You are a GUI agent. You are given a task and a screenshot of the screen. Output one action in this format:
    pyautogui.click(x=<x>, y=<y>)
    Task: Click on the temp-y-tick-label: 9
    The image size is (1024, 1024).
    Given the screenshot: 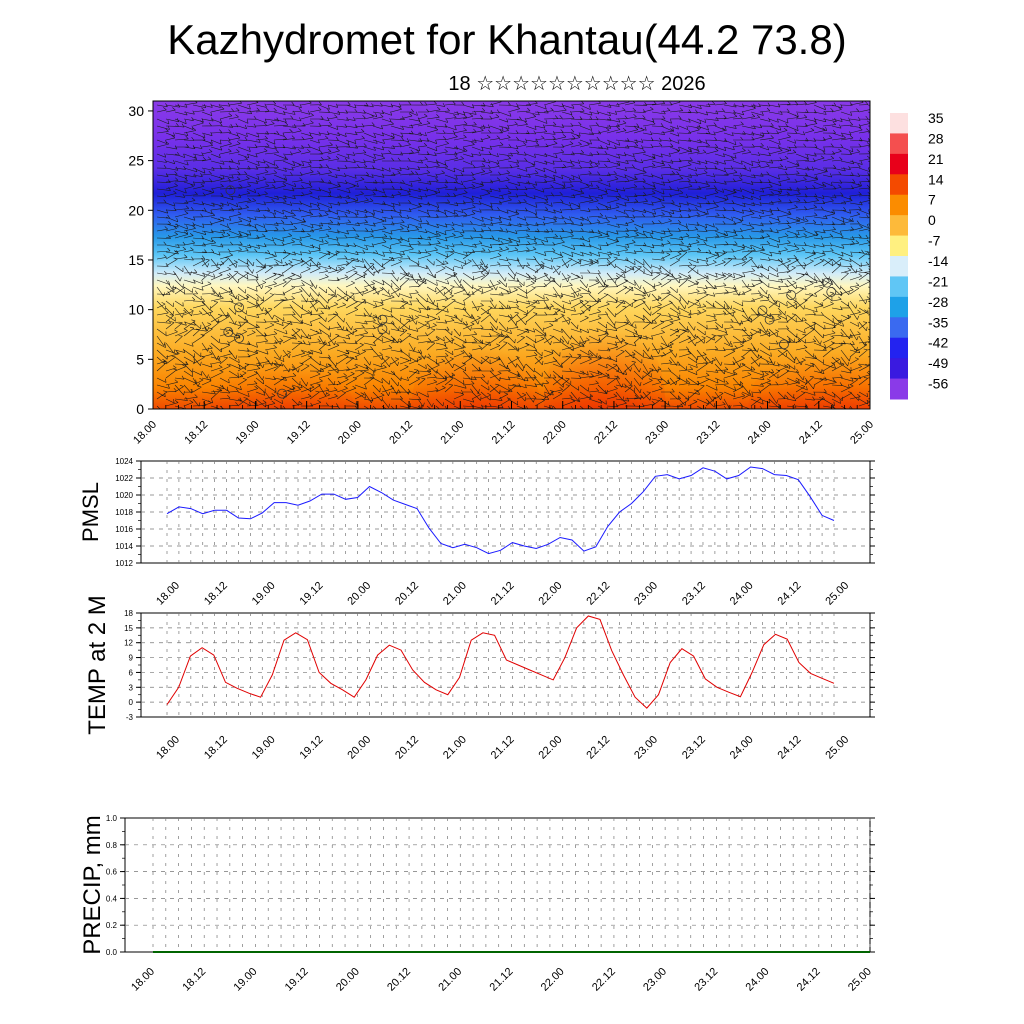 What is the action you would take?
    pyautogui.click(x=131, y=658)
    